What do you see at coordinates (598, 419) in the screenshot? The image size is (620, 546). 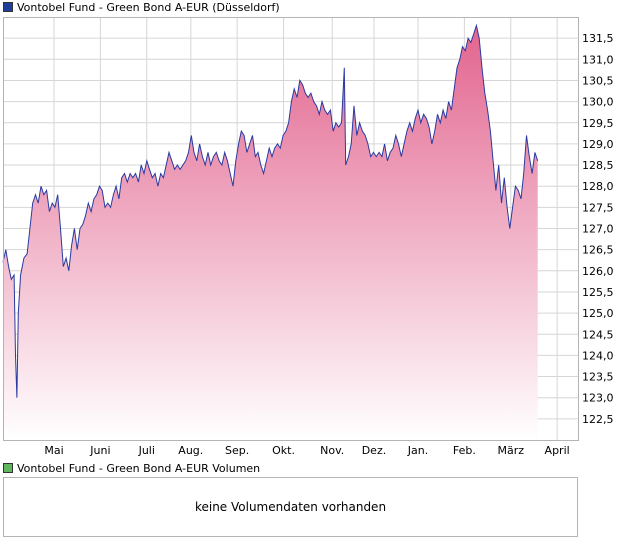 I see `y-tick-label: 122,5` at bounding box center [598, 419].